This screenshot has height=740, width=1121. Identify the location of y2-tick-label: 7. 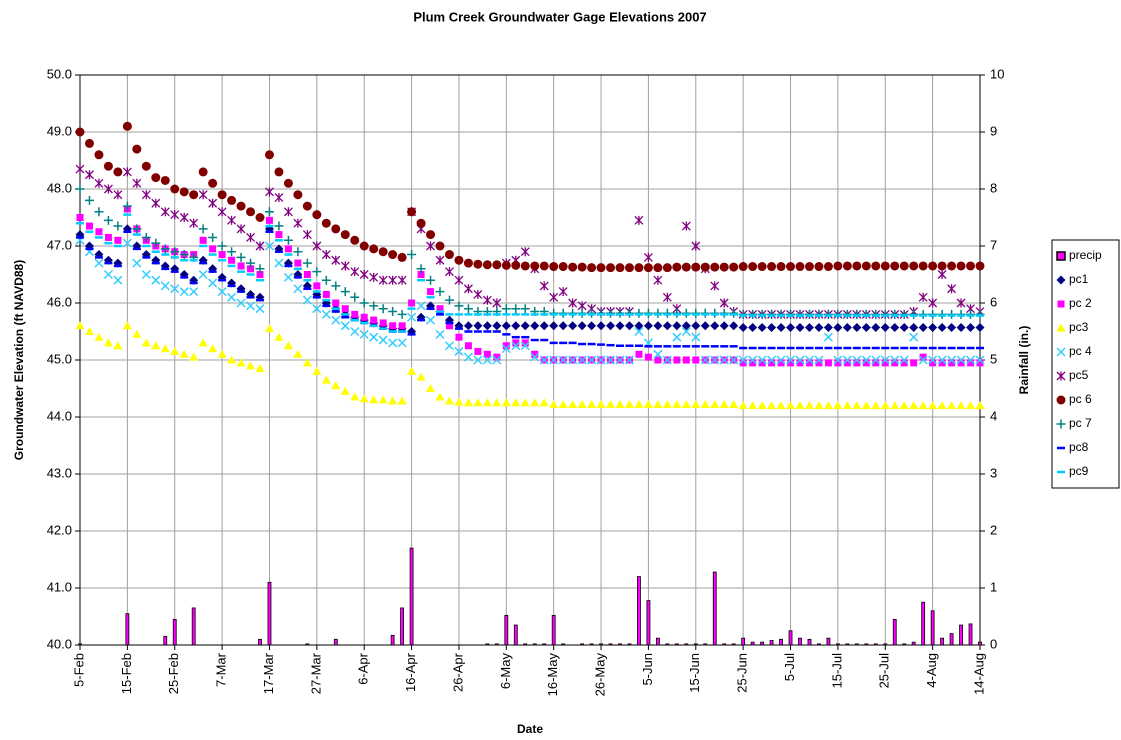
(993, 244).